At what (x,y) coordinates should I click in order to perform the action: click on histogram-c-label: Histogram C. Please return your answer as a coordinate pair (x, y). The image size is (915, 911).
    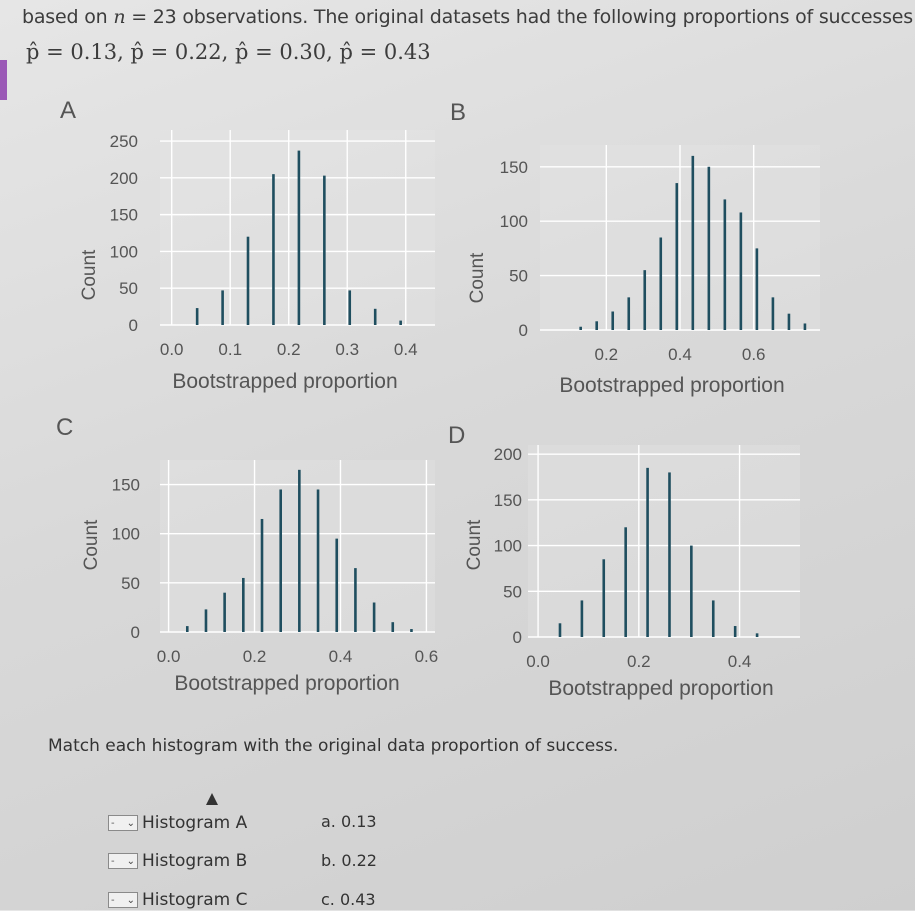
    Looking at the image, I should click on (195, 900).